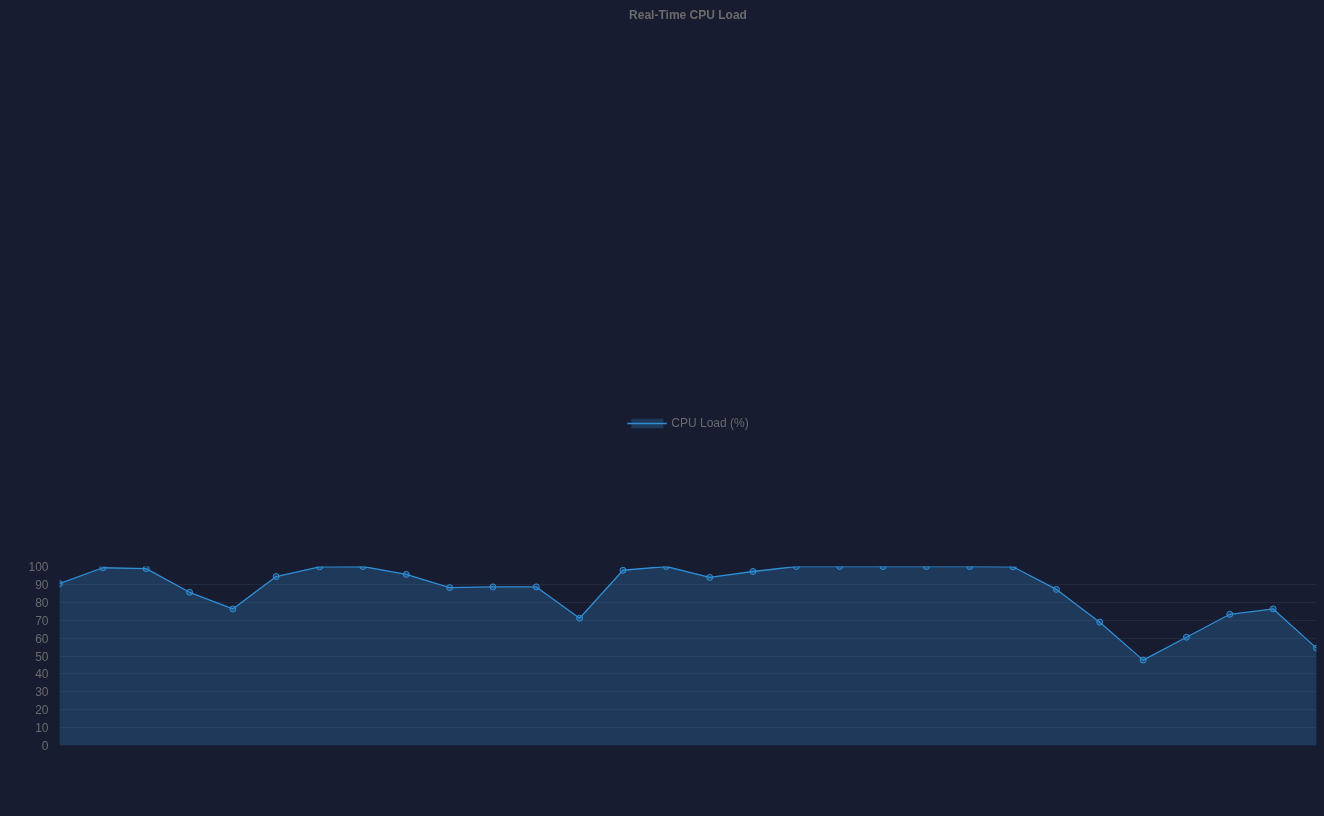 This screenshot has width=1324, height=816. What do you see at coordinates (42, 710) in the screenshot?
I see `y-tick-label: 20` at bounding box center [42, 710].